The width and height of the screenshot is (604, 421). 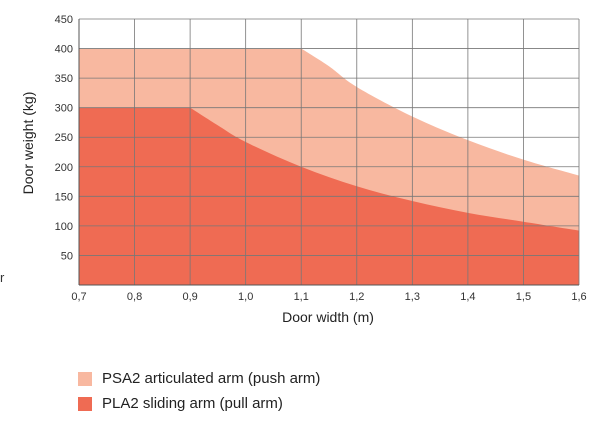 What do you see at coordinates (64, 197) in the screenshot?
I see `y-tick-label: 150` at bounding box center [64, 197].